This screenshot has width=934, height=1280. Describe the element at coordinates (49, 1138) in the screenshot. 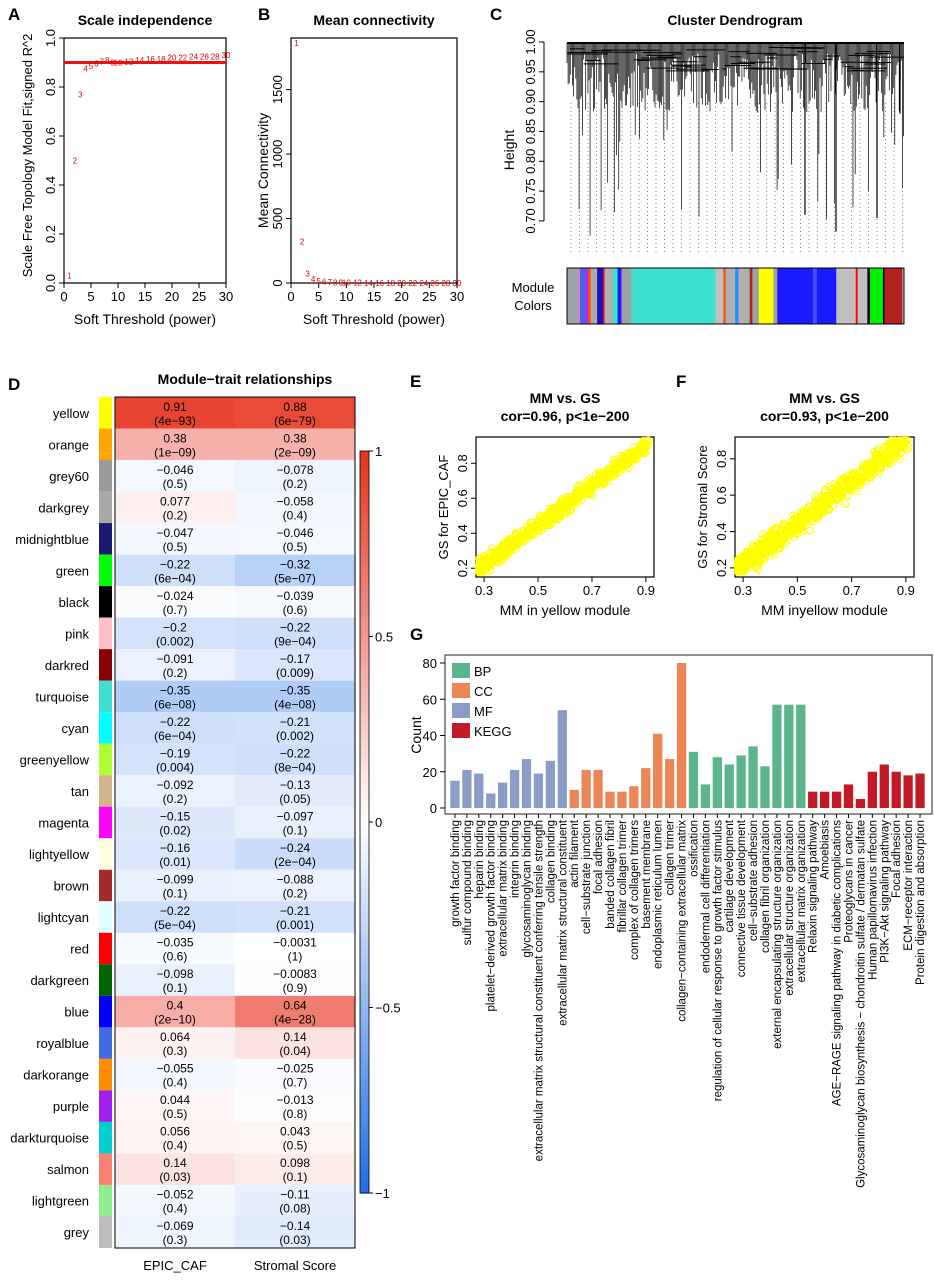

I see `module-name: darkturquoise` at that location.